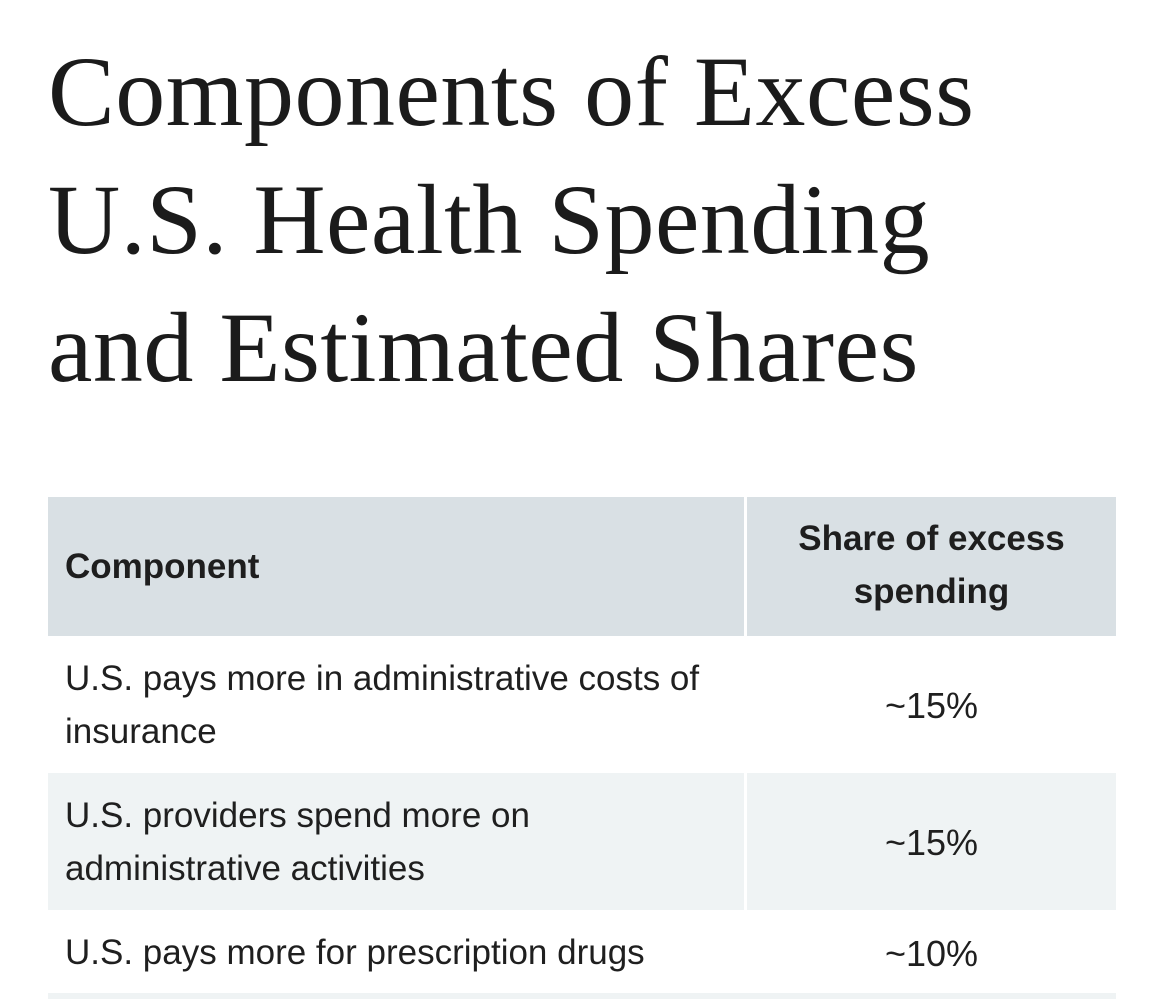 This screenshot has width=1170, height=999. Describe the element at coordinates (511, 91) in the screenshot. I see `title-line-1: Components of Excess` at that location.